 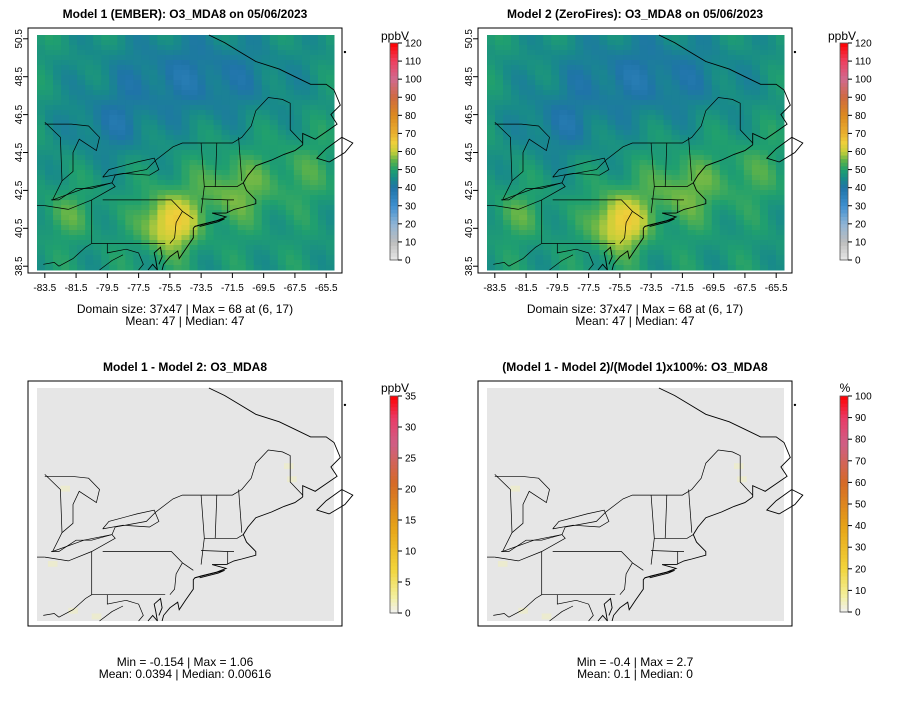 I want to click on coastline-path, so click(x=682, y=207).